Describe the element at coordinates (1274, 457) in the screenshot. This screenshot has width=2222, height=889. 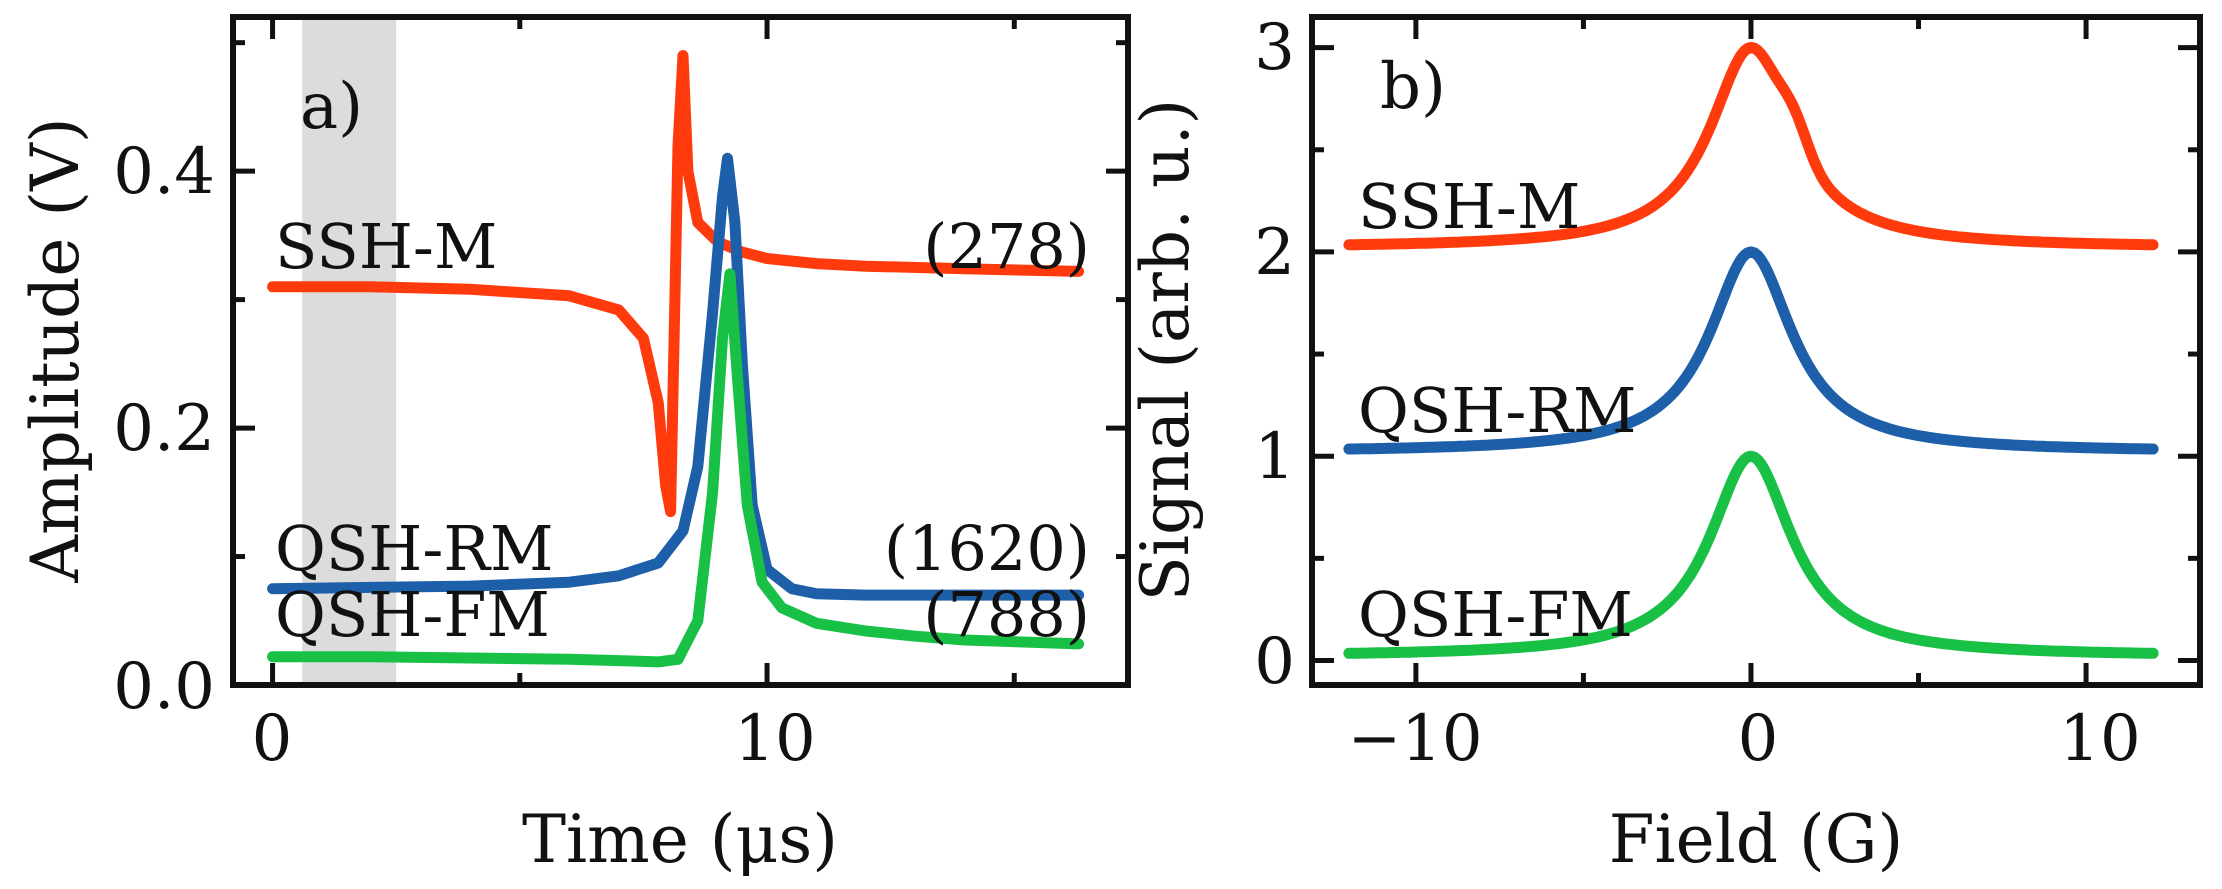
I see `panel-b-ytick-label: 1` at that location.